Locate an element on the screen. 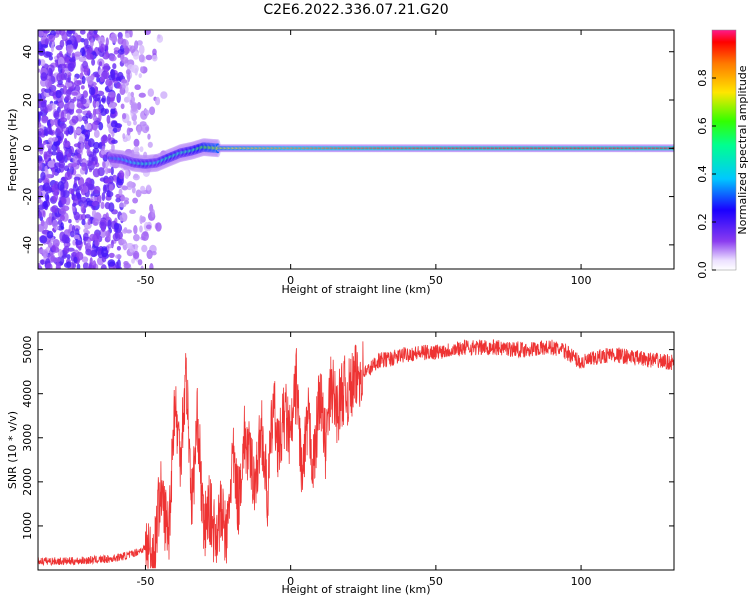 The height and width of the screenshot is (600, 750). colorbar-label: Normalized spectral amplitude is located at coordinates (742, 149).